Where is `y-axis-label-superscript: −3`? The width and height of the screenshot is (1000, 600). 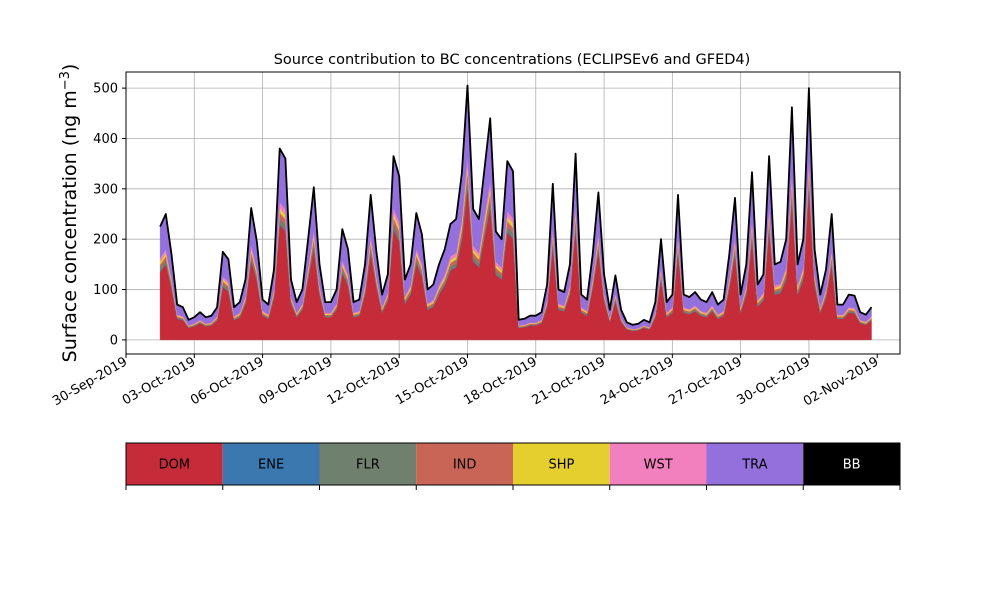 y-axis-label-superscript: −3 is located at coordinates (65, 80).